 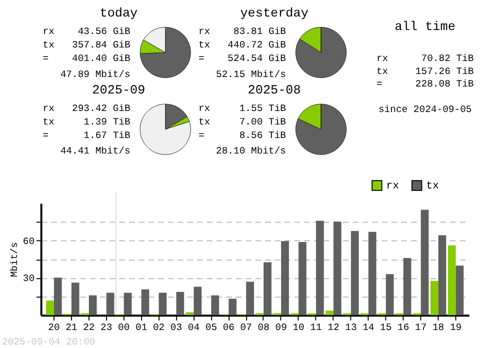 I want to click on x-tick-label: 17, so click(x=420, y=328).